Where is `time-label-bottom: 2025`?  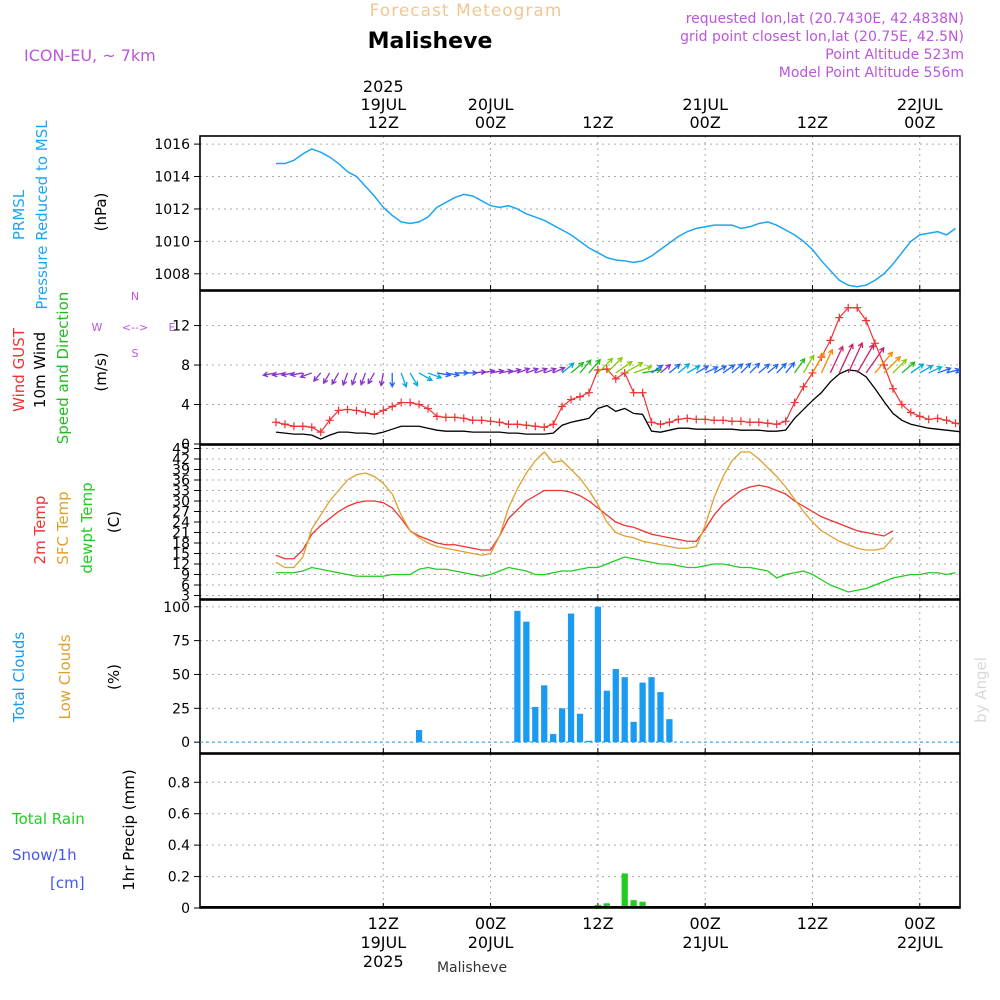
time-label-bottom: 2025 is located at coordinates (383, 961).